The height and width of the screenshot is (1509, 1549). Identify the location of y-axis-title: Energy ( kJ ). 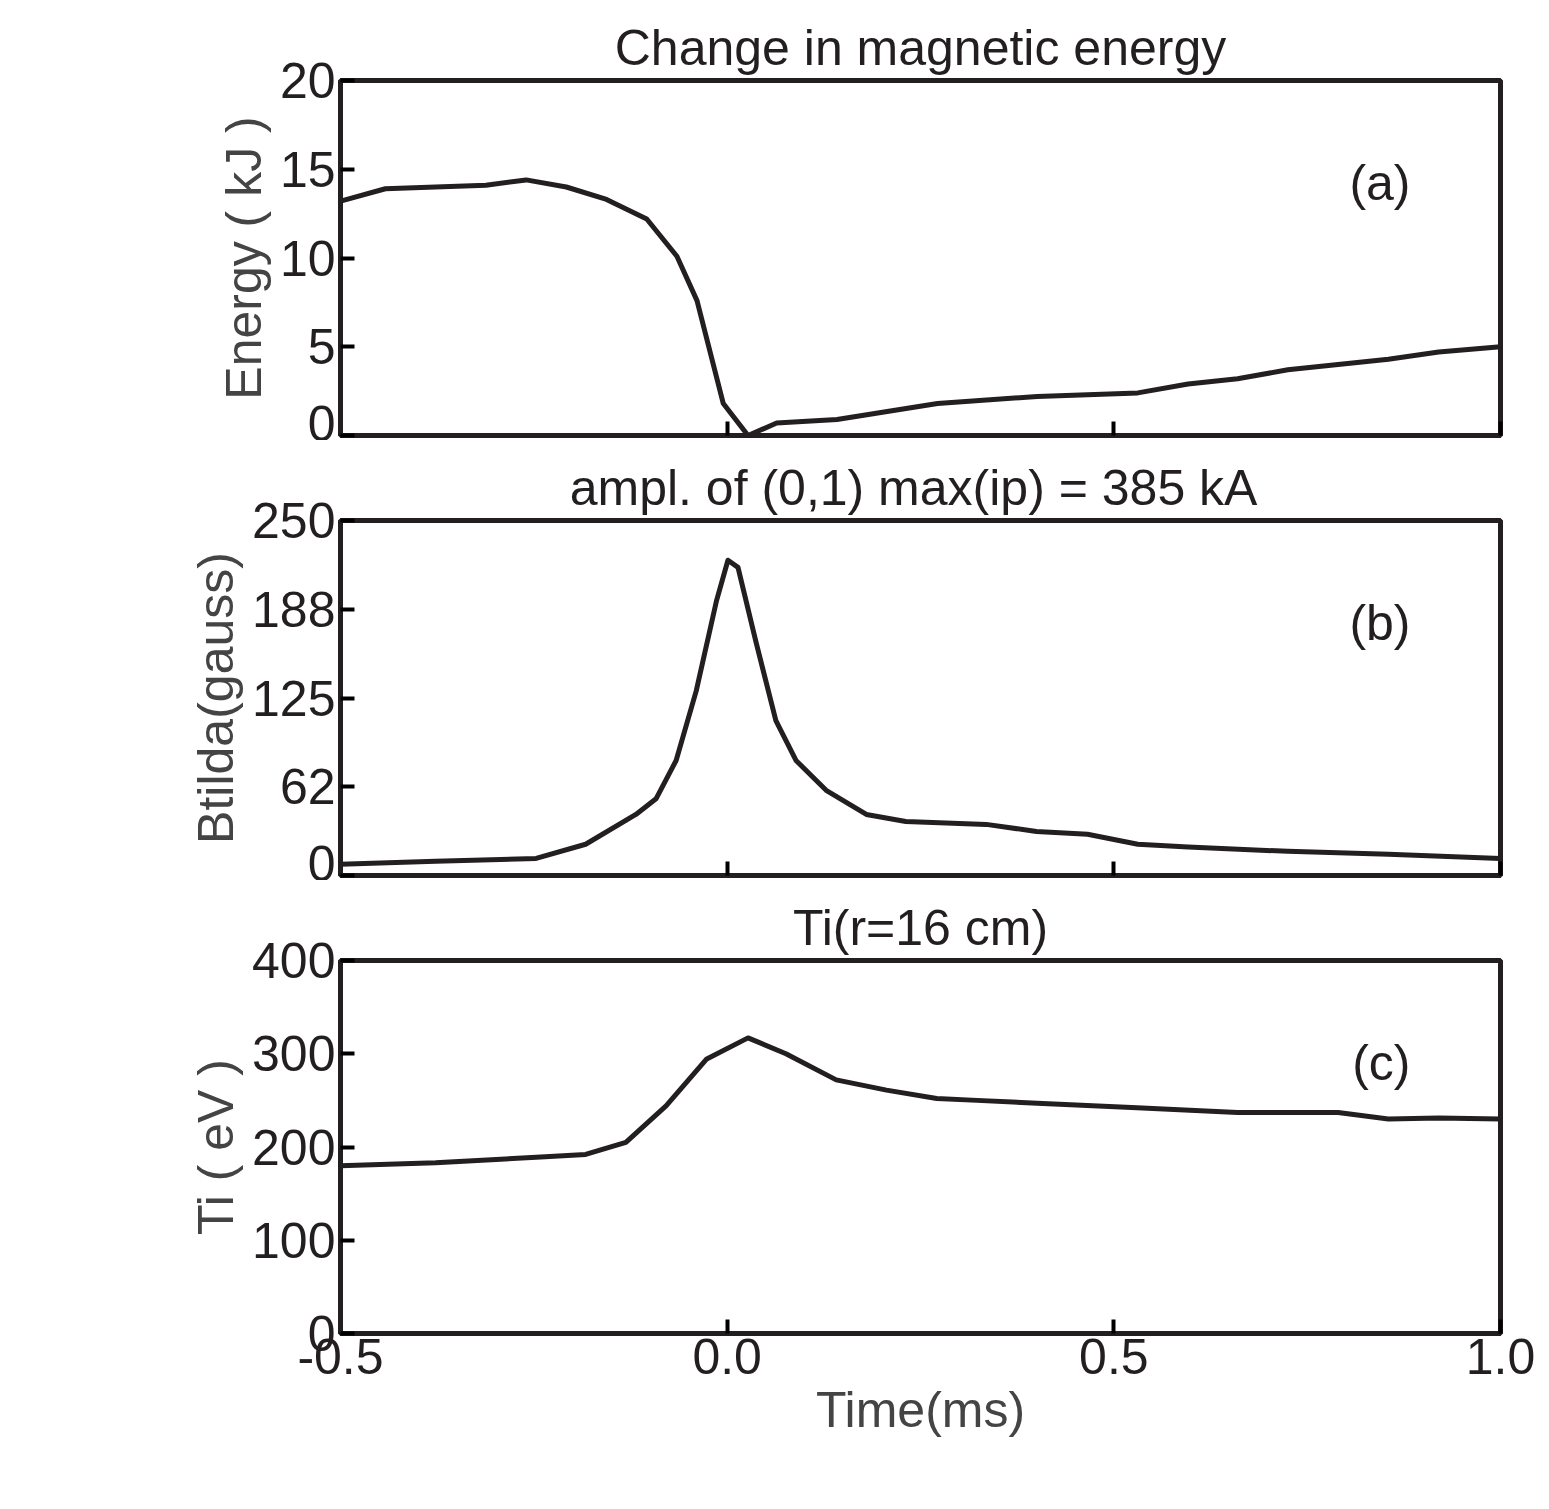
(243, 258).